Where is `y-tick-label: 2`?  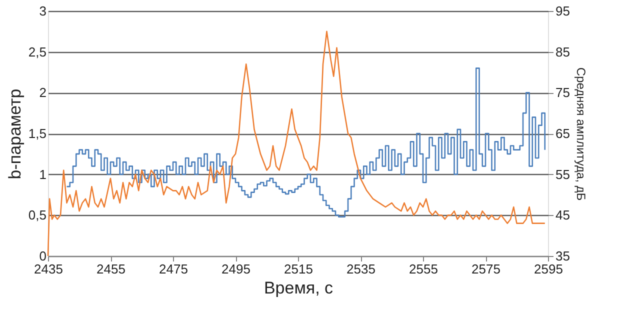 y-tick-label: 2 is located at coordinates (42, 92).